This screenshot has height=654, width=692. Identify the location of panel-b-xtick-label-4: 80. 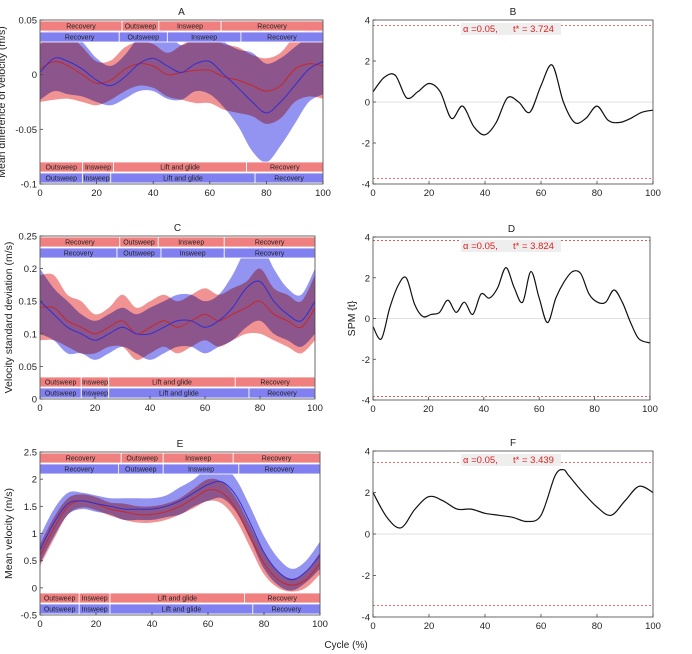
(597, 193).